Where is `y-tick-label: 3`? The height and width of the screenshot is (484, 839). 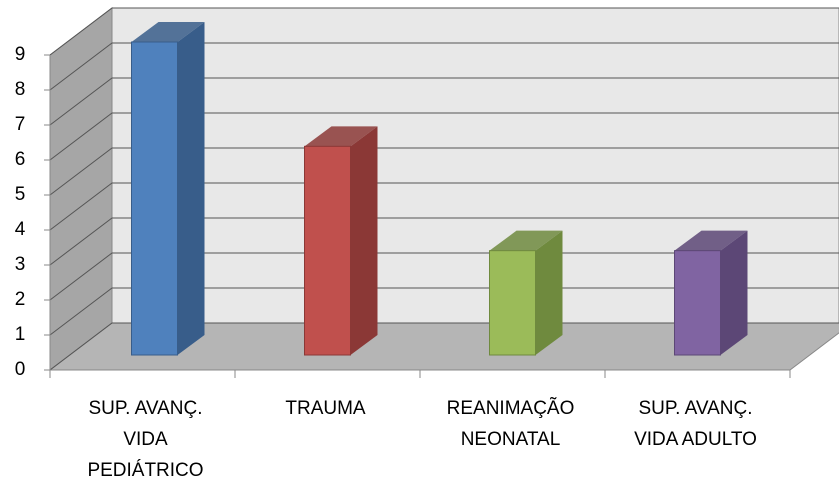
y-tick-label: 3 is located at coordinates (20, 264).